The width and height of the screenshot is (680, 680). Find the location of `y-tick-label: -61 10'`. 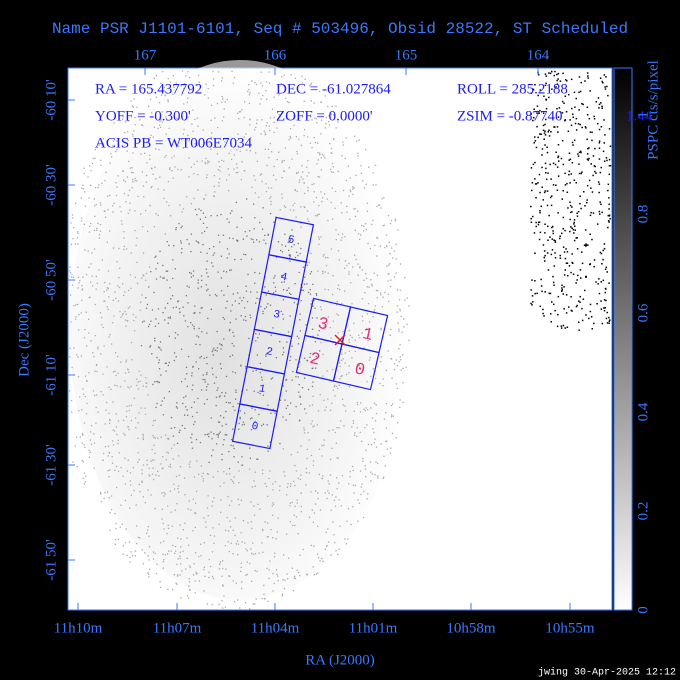

y-tick-label: -61 10' is located at coordinates (51, 375).